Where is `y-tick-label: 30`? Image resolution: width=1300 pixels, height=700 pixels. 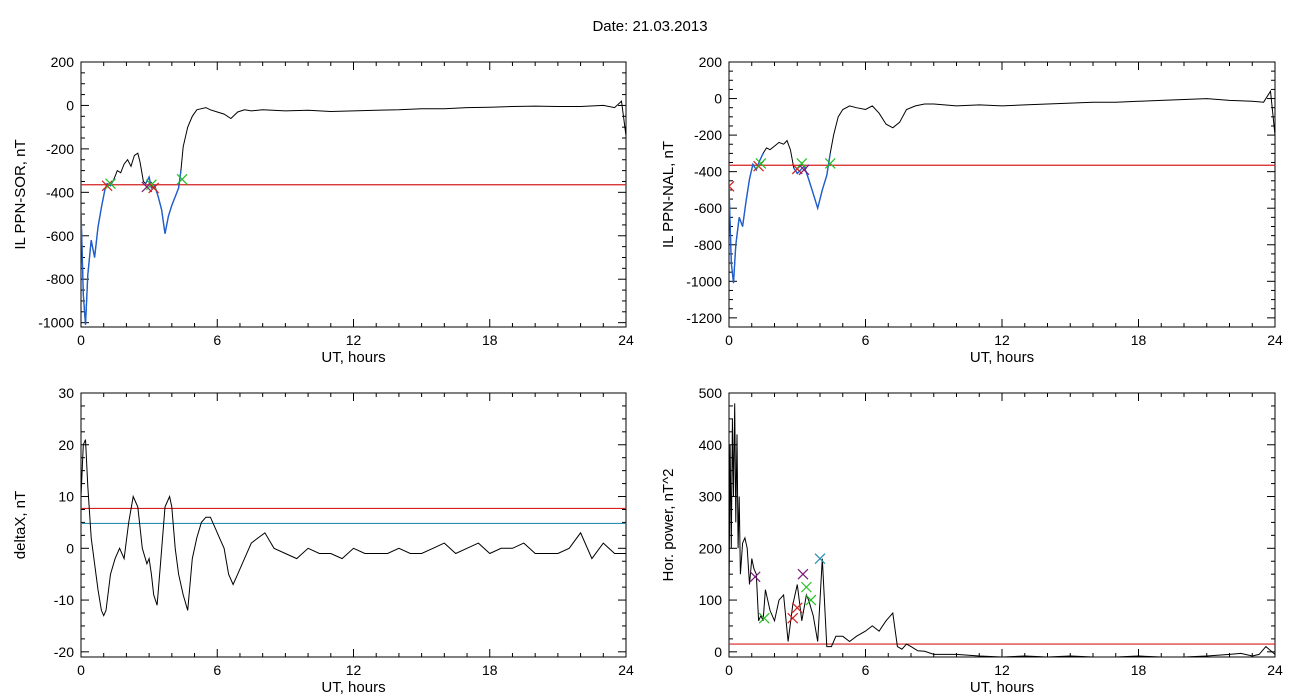 y-tick-label: 30 is located at coordinates (66, 393).